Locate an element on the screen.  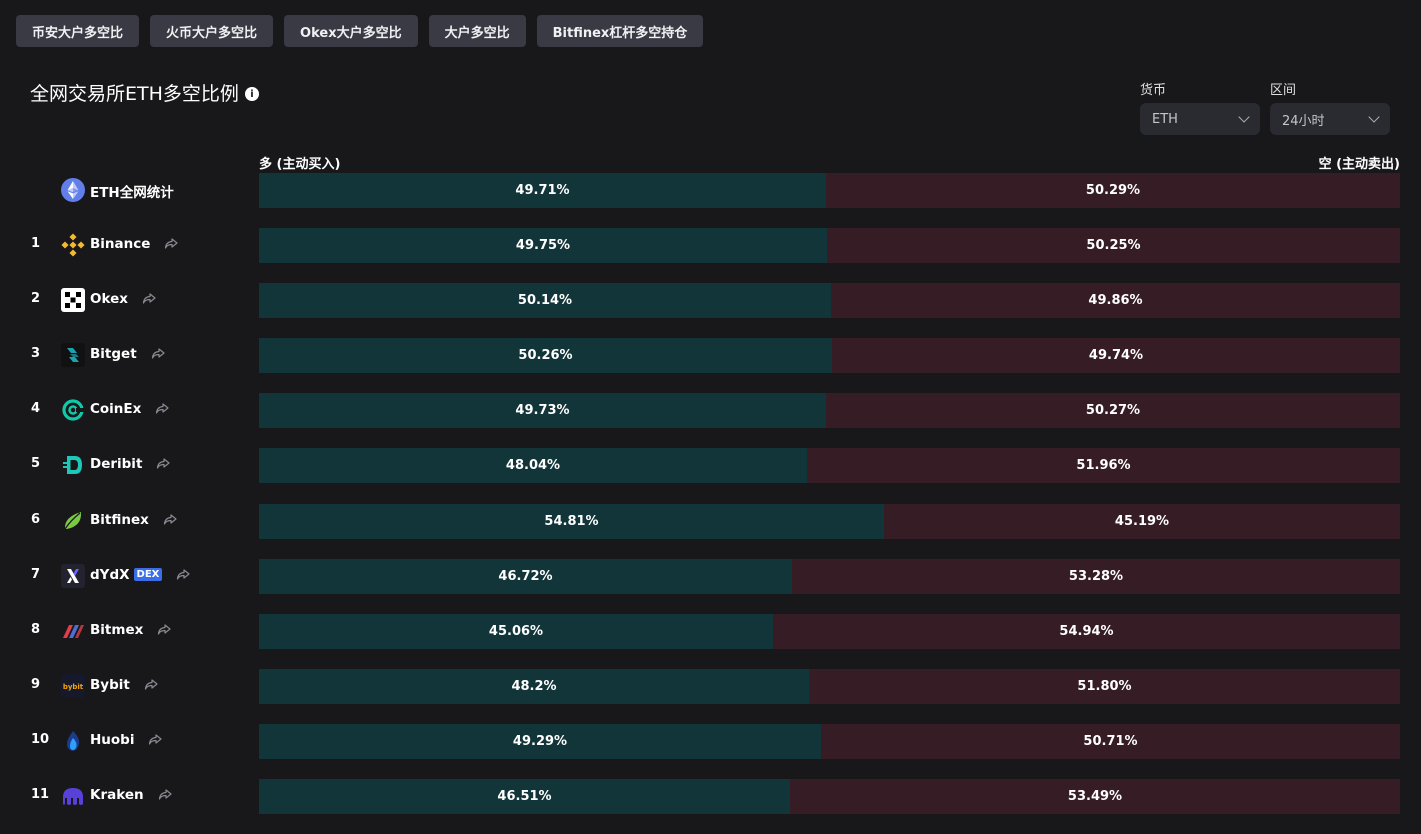
exchange-name: Okex is located at coordinates (109, 299).